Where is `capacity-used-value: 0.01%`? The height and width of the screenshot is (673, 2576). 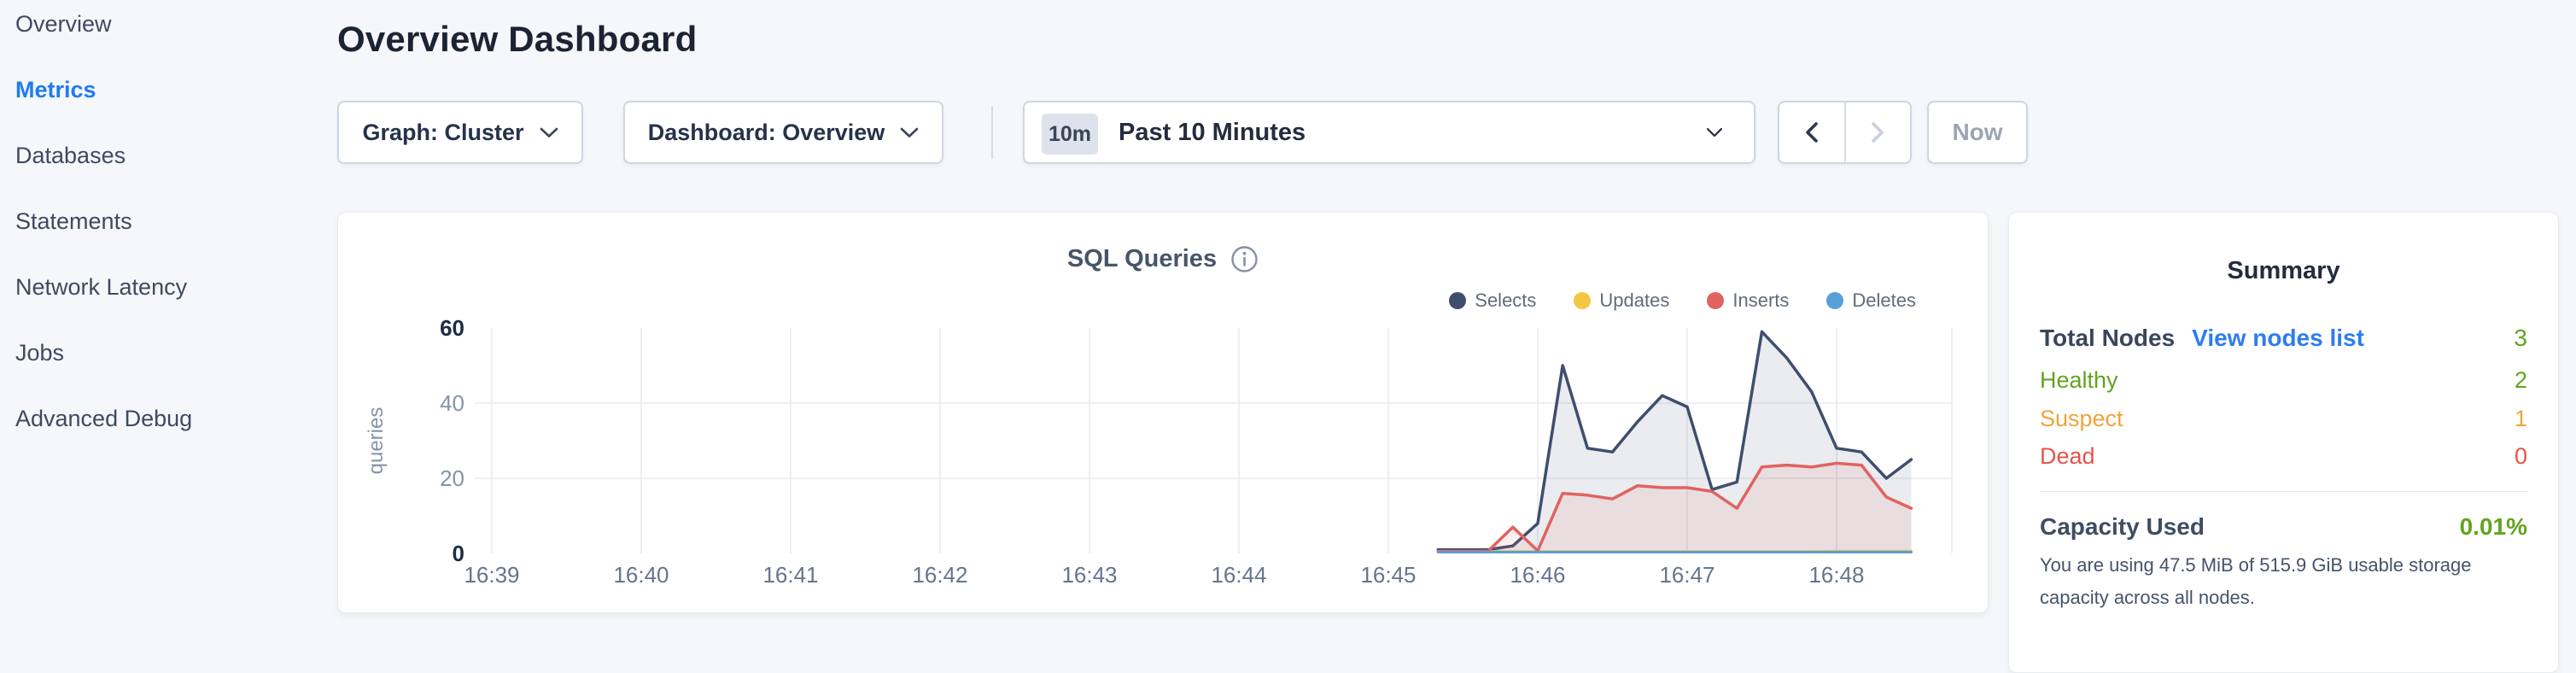
capacity-used-value: 0.01% is located at coordinates (2493, 527).